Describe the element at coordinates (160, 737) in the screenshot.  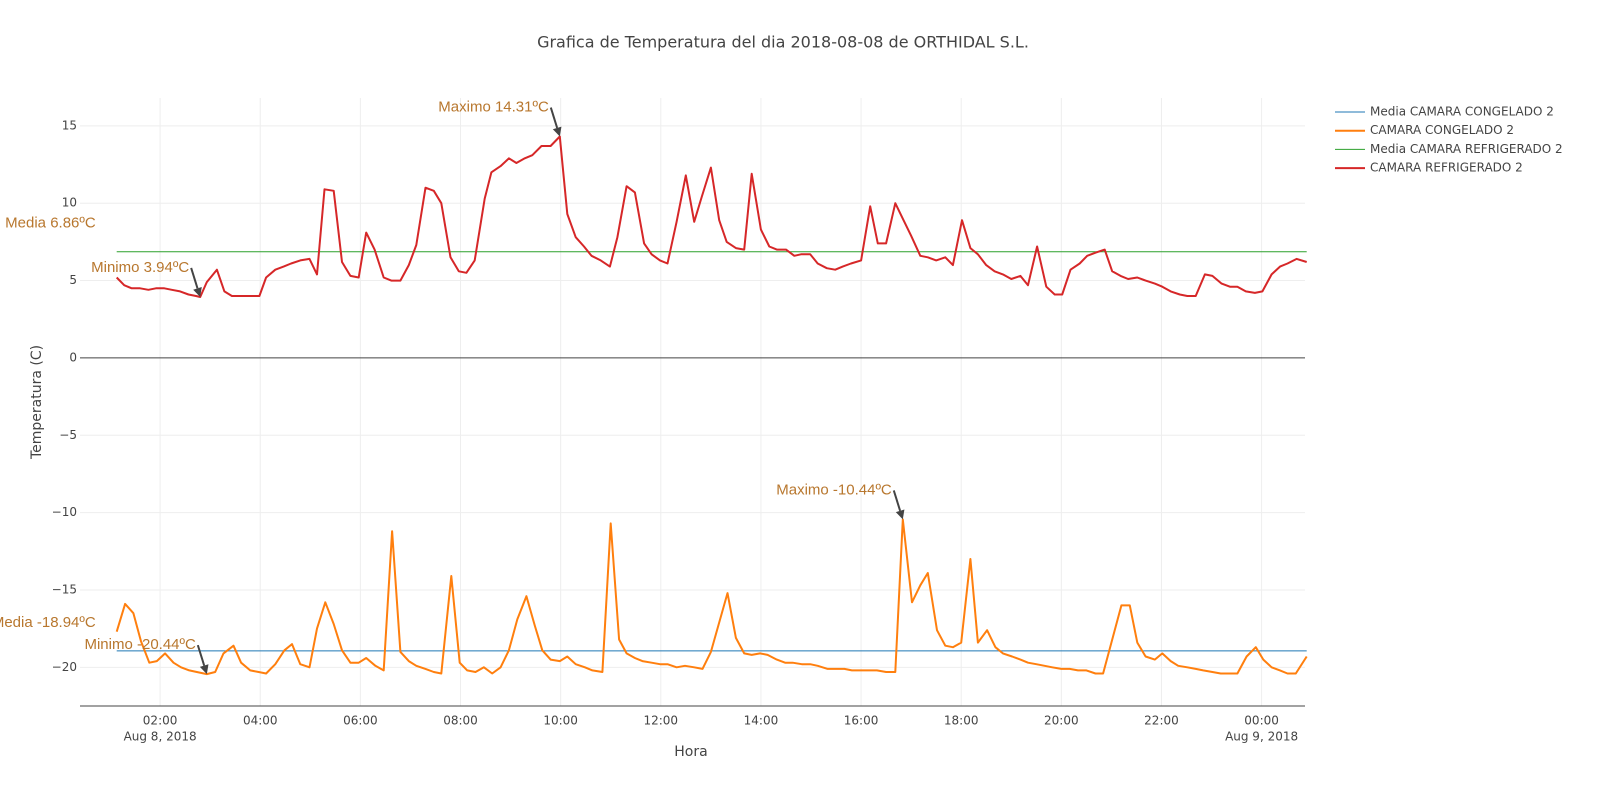
I see `x-tick-date-label: Aug 8, 2018` at that location.